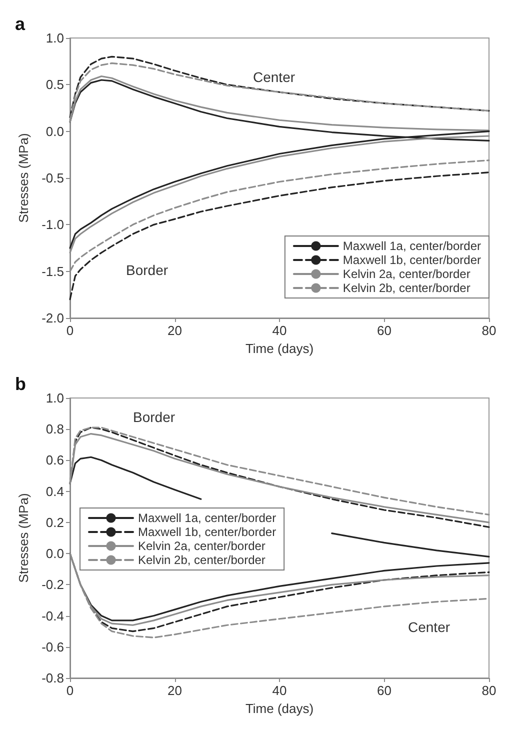  I want to click on y-tick-label: -0.4, so click(53, 616).